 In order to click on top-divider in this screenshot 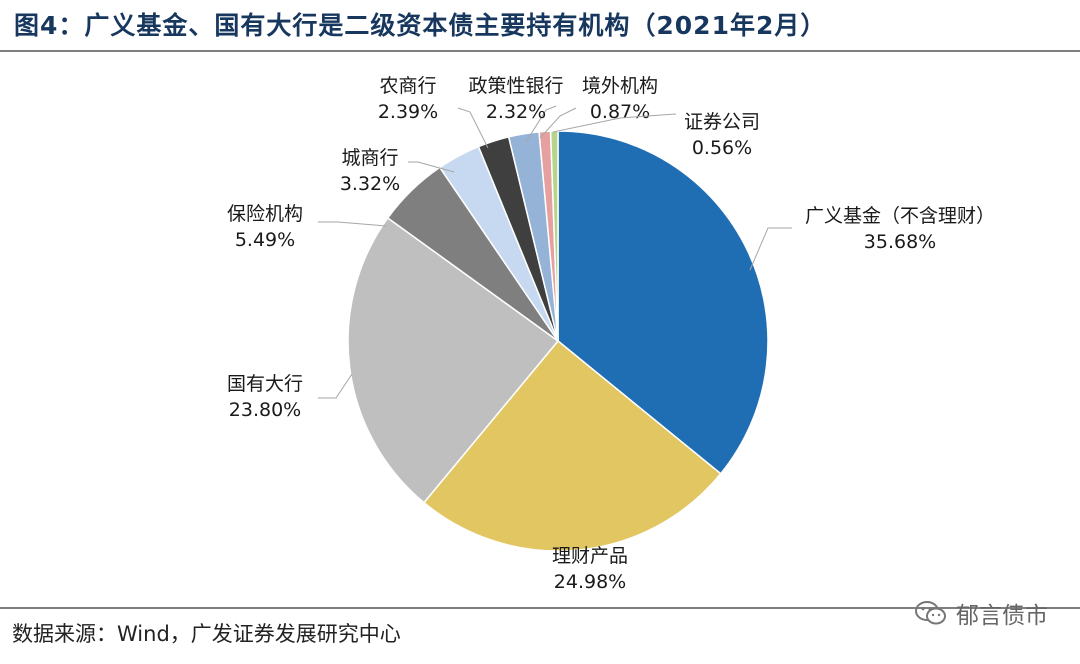, I will do `click(540, 51)`.